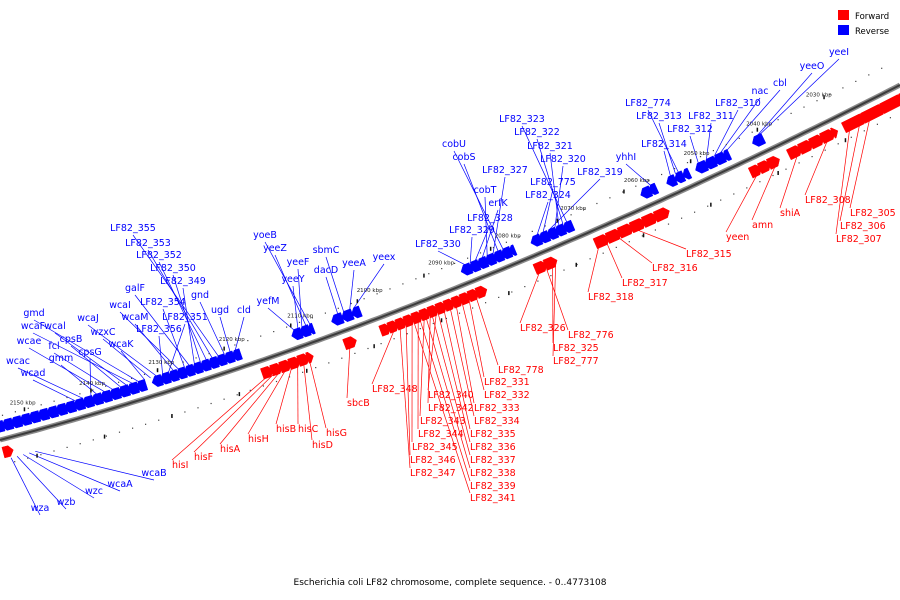  Describe the element at coordinates (185, 317) in the screenshot. I see `gene-label-lf82-351: LF82_351` at that location.